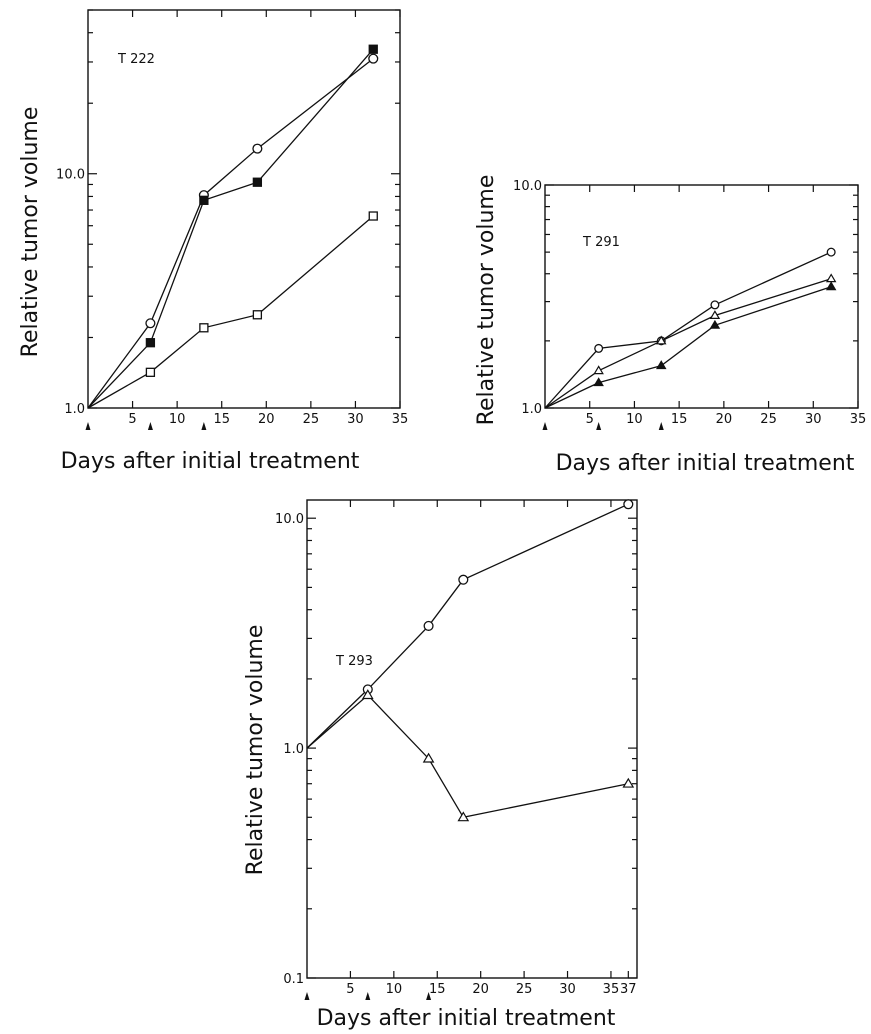  What do you see at coordinates (688, 347) in the screenshot?
I see `series-line-filled-triangle` at bounding box center [688, 347].